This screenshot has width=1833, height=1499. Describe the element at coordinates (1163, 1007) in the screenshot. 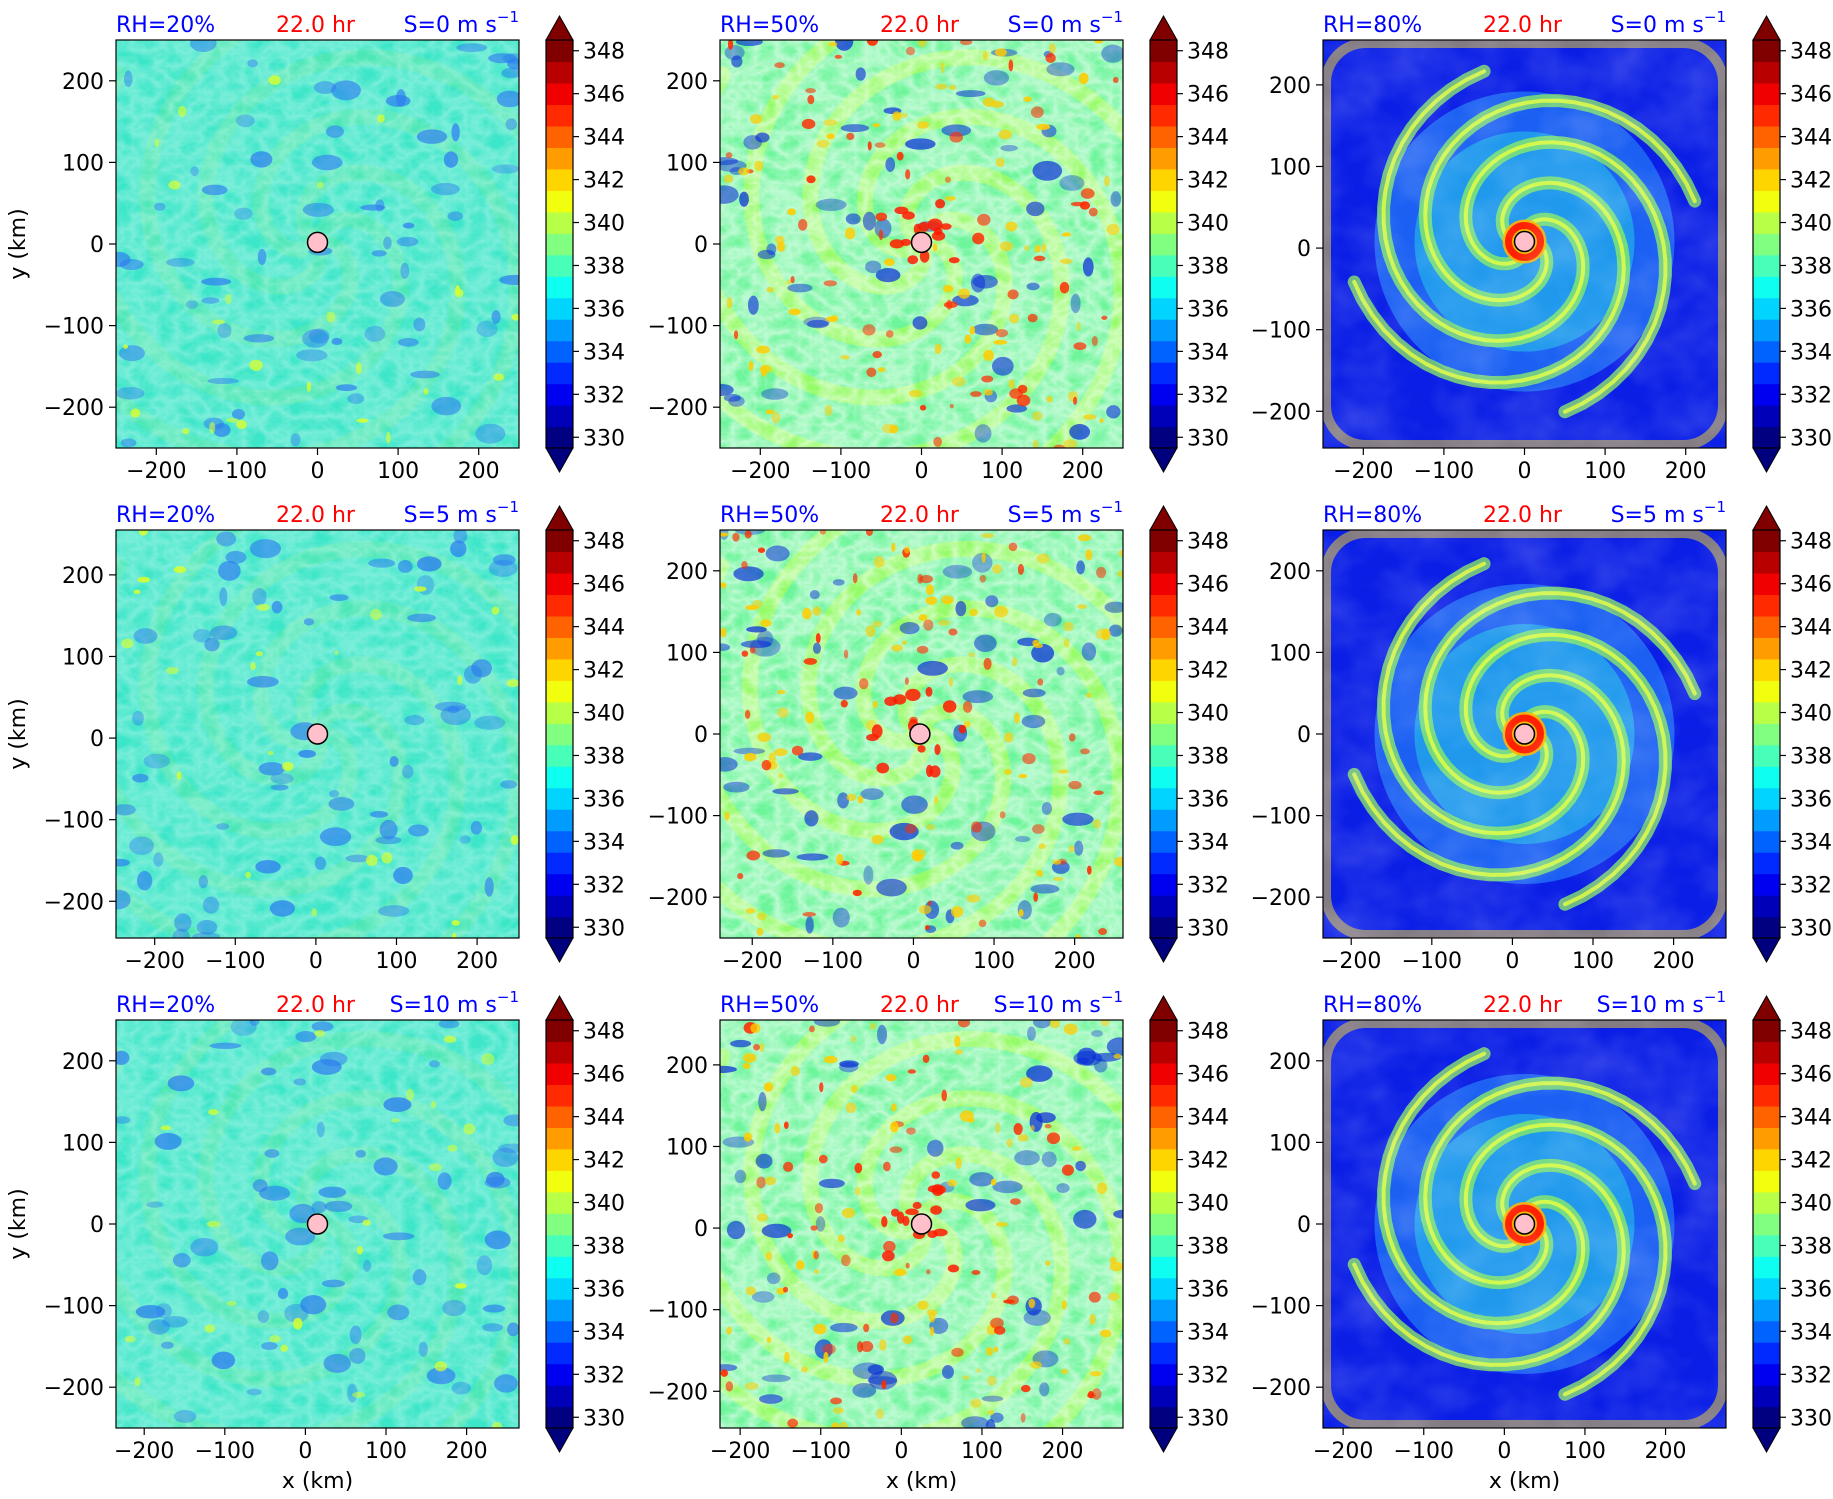

I see `colorbar-extend-max` at that location.